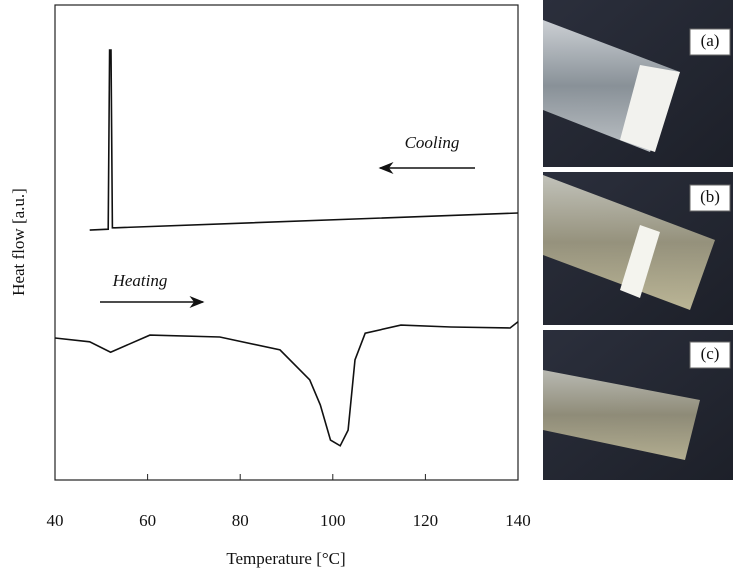 The height and width of the screenshot is (571, 733). Describe the element at coordinates (18, 242) in the screenshot. I see `y-axis-label: Heat flow [a.u.]` at that location.